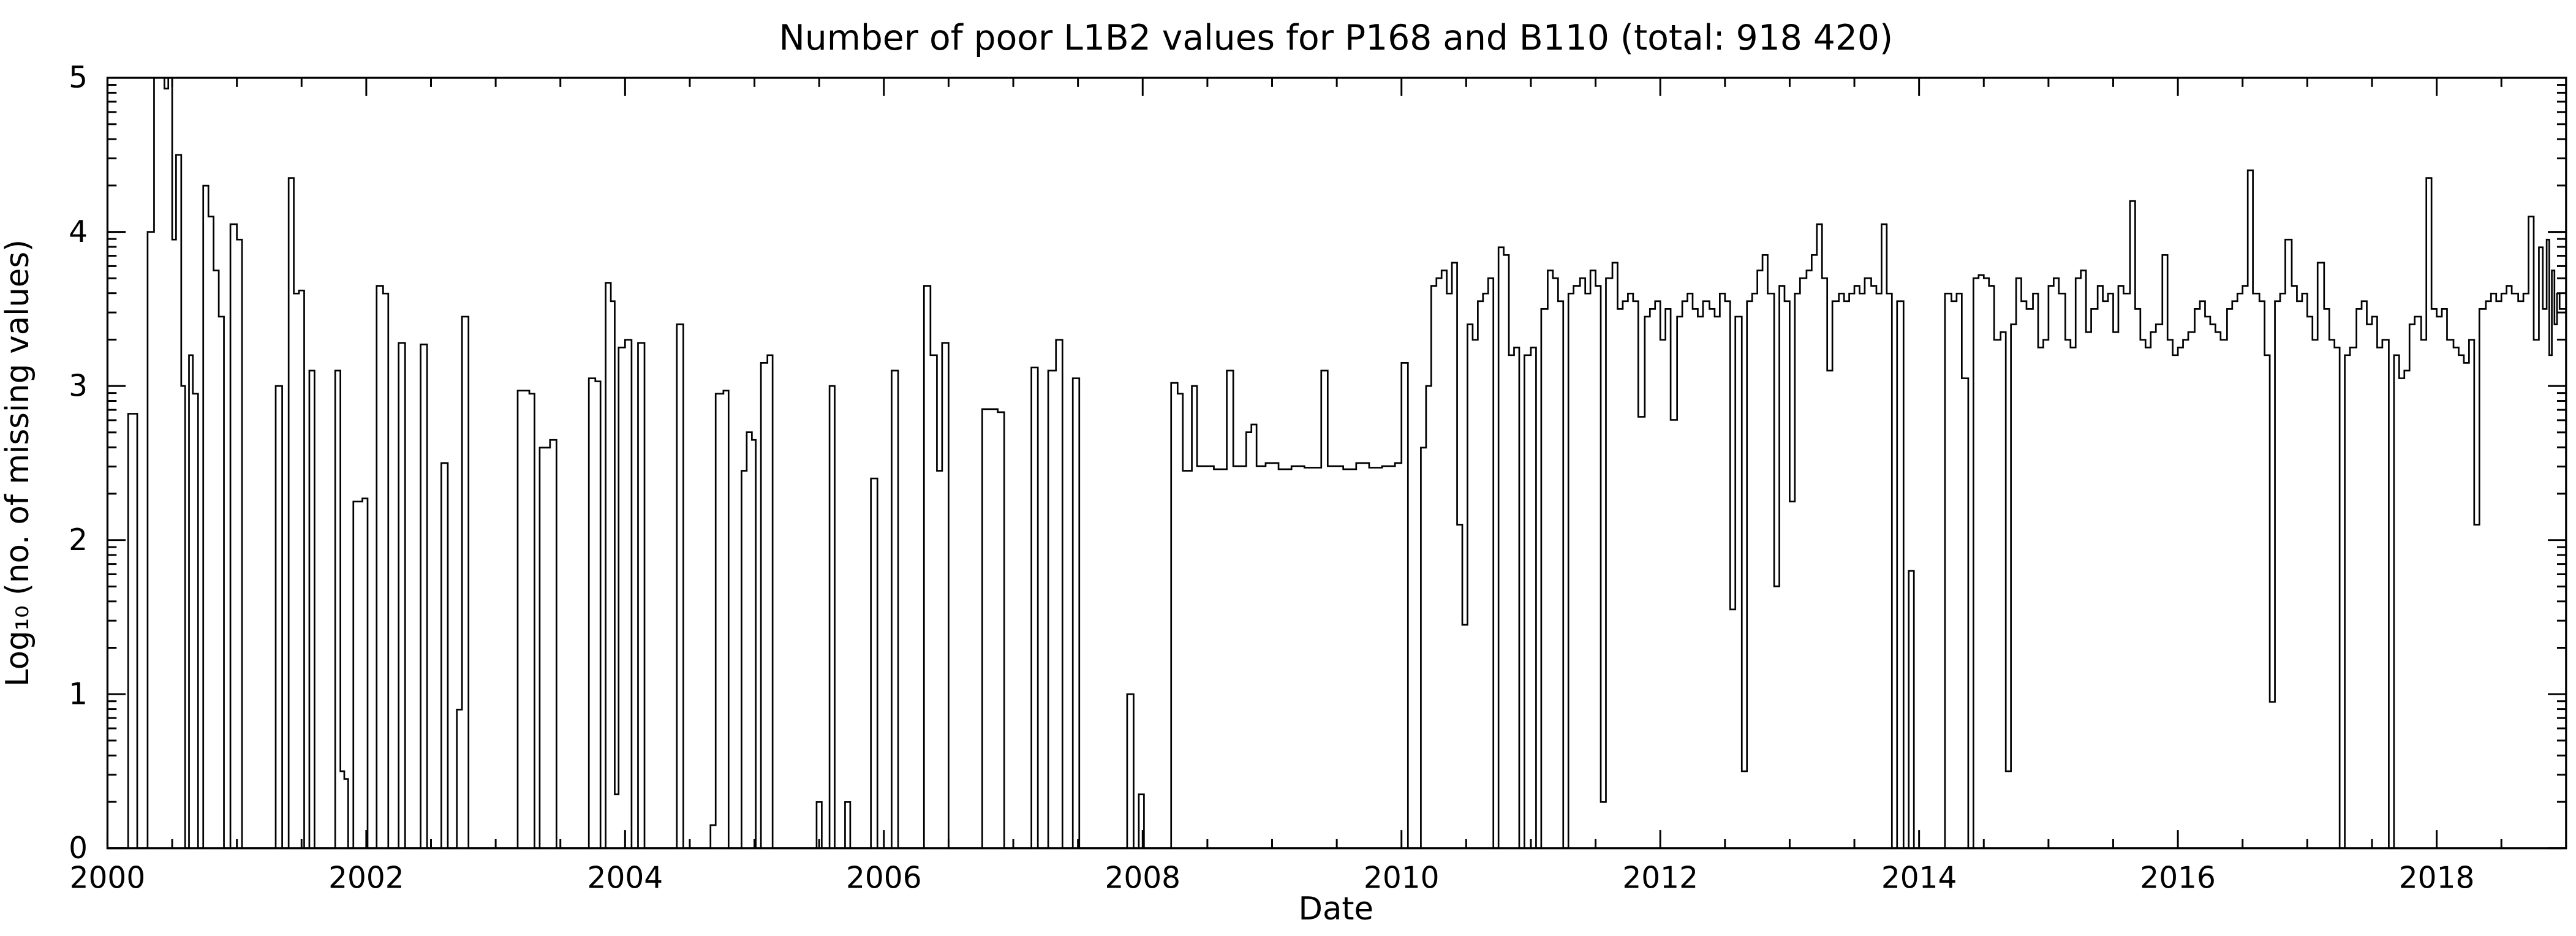 Image resolution: width=2576 pixels, height=936 pixels. What do you see at coordinates (78, 386) in the screenshot?
I see `y-tick-label: 3` at bounding box center [78, 386].